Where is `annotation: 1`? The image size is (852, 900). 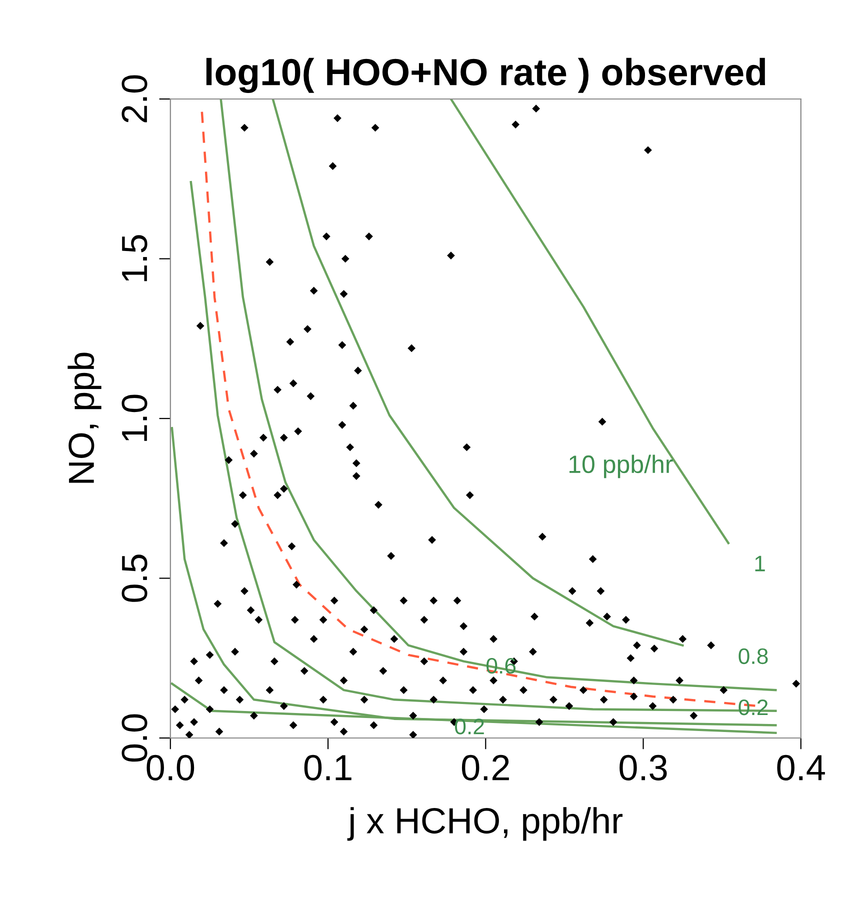
annotation: 1 is located at coordinates (760, 564).